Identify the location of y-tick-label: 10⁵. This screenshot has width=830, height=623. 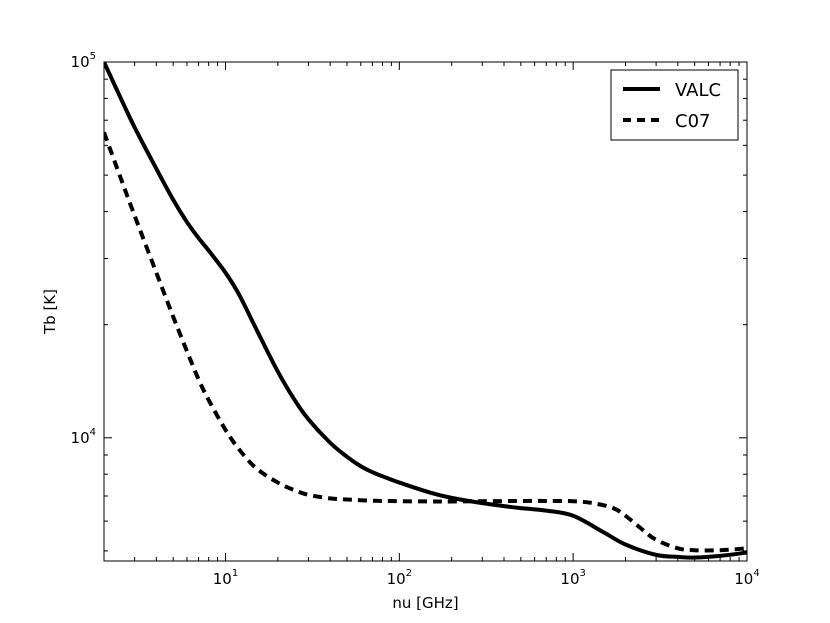
(83, 61).